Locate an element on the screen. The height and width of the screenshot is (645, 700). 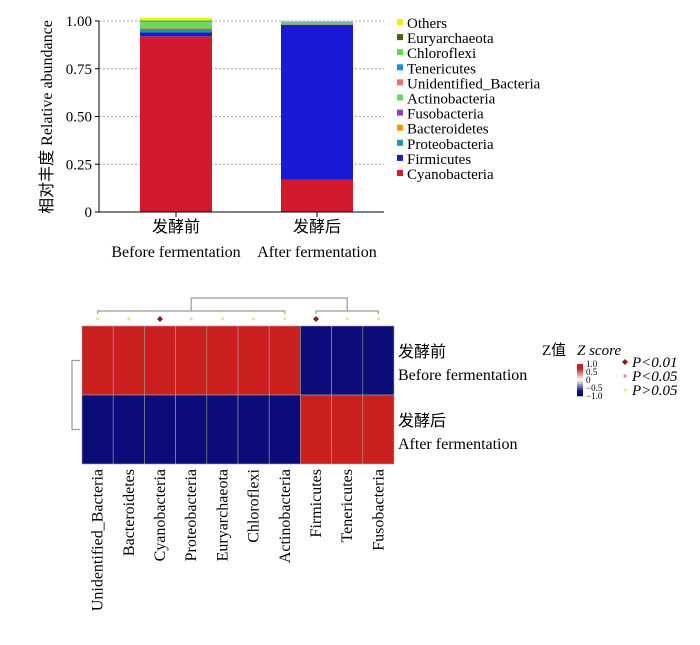
legend-label: Actinobacteria is located at coordinates (451, 100).